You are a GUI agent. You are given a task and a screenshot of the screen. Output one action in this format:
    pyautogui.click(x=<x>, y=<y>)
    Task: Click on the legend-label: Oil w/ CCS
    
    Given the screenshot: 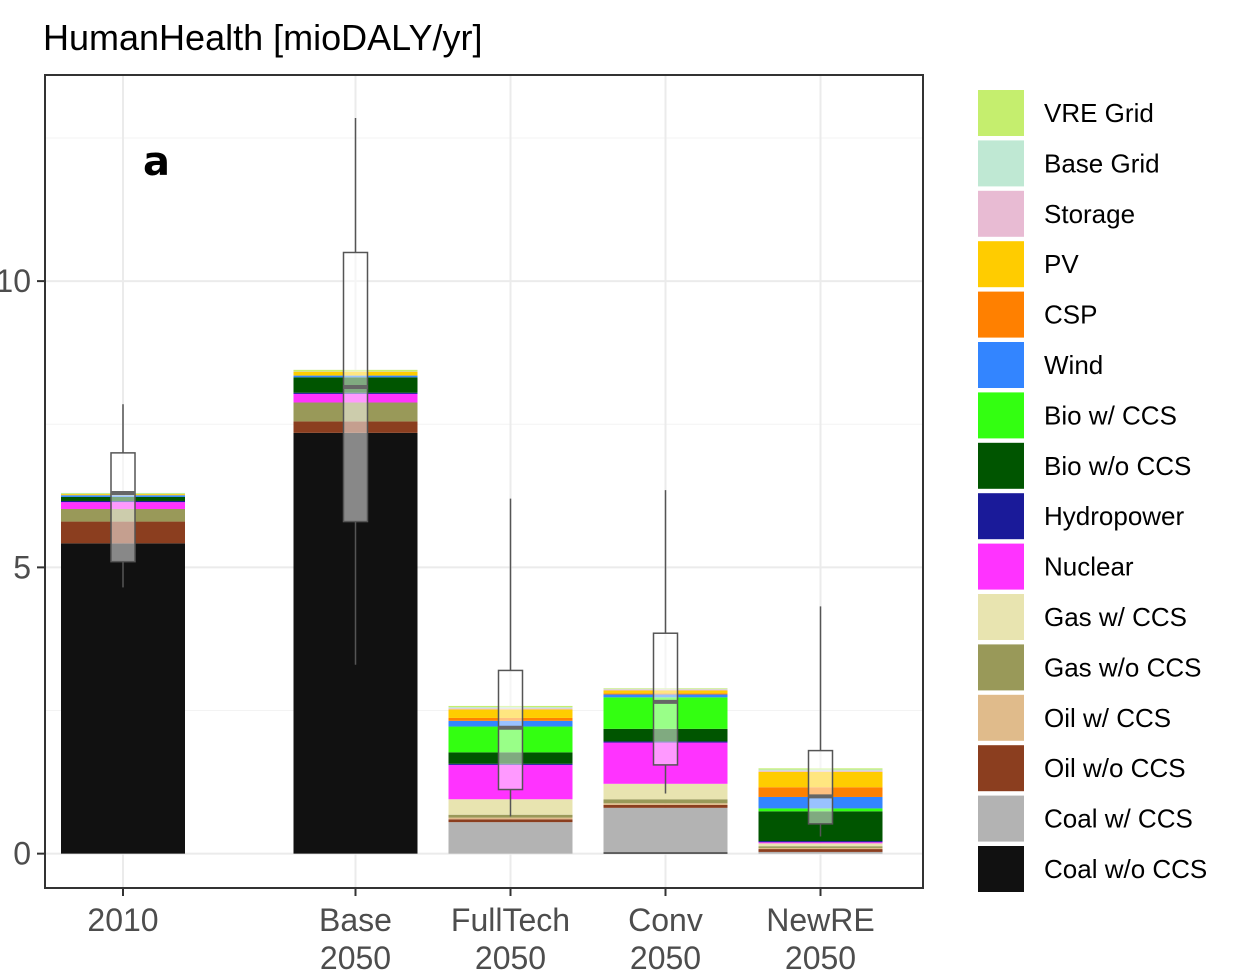 What is the action you would take?
    pyautogui.click(x=1107, y=718)
    